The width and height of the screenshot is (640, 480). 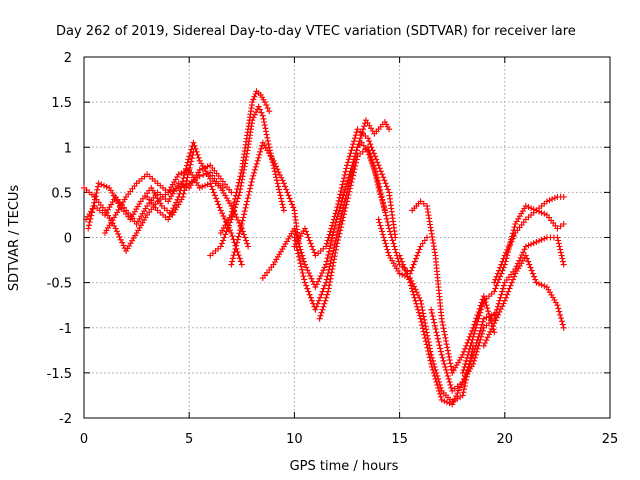 What do you see at coordinates (344, 466) in the screenshot?
I see `x-axis-title: GPS time / hours` at bounding box center [344, 466].